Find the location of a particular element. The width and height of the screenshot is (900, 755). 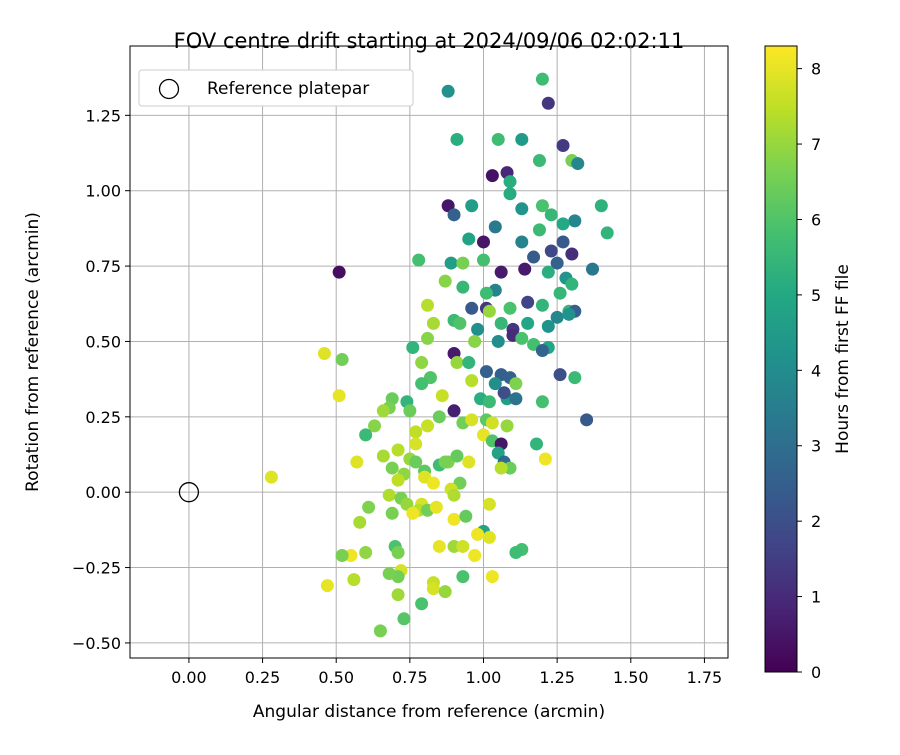

y-tick-label: −0.25 is located at coordinates (96, 568).